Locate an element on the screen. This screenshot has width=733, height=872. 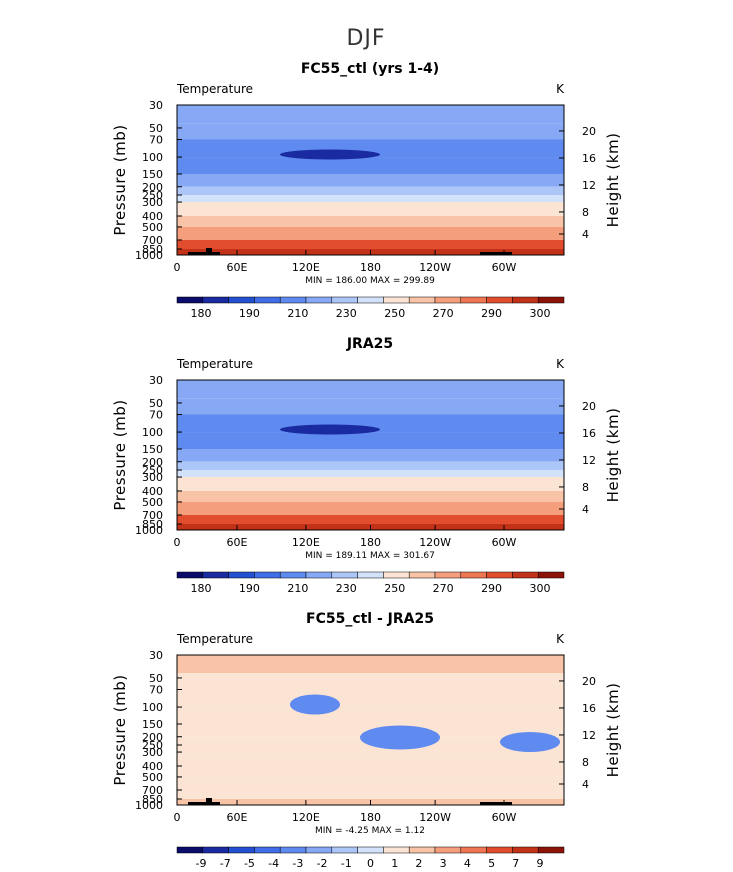
y-axis-title: Pressure (mb) is located at coordinates (120, 179).